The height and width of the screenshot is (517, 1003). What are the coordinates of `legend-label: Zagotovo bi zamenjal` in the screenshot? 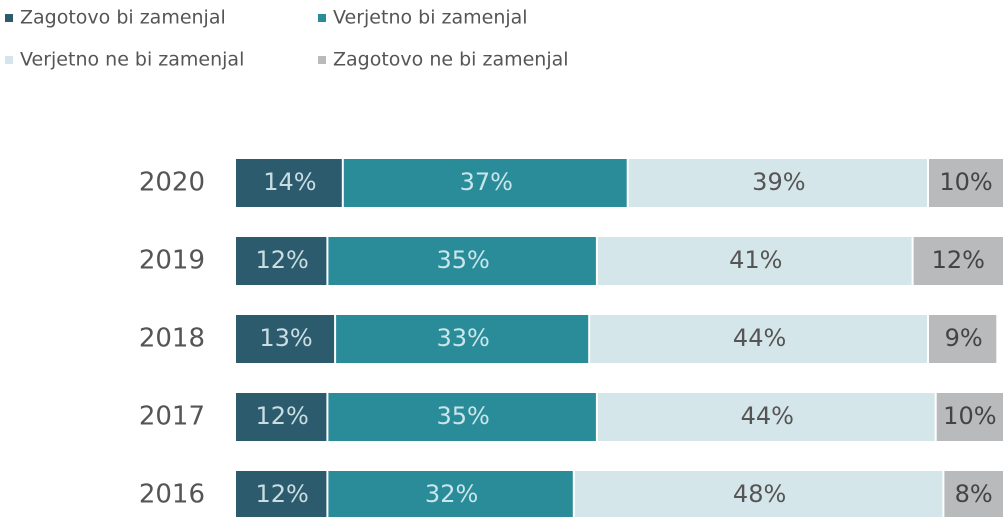 It's located at (123, 18).